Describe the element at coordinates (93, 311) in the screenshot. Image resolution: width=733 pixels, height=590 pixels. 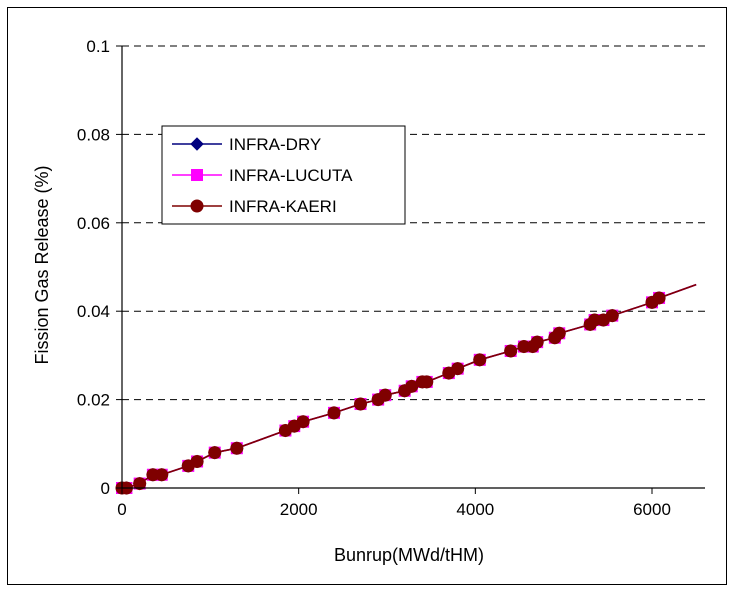
I see `y-tick-label-2: 0.04` at that location.